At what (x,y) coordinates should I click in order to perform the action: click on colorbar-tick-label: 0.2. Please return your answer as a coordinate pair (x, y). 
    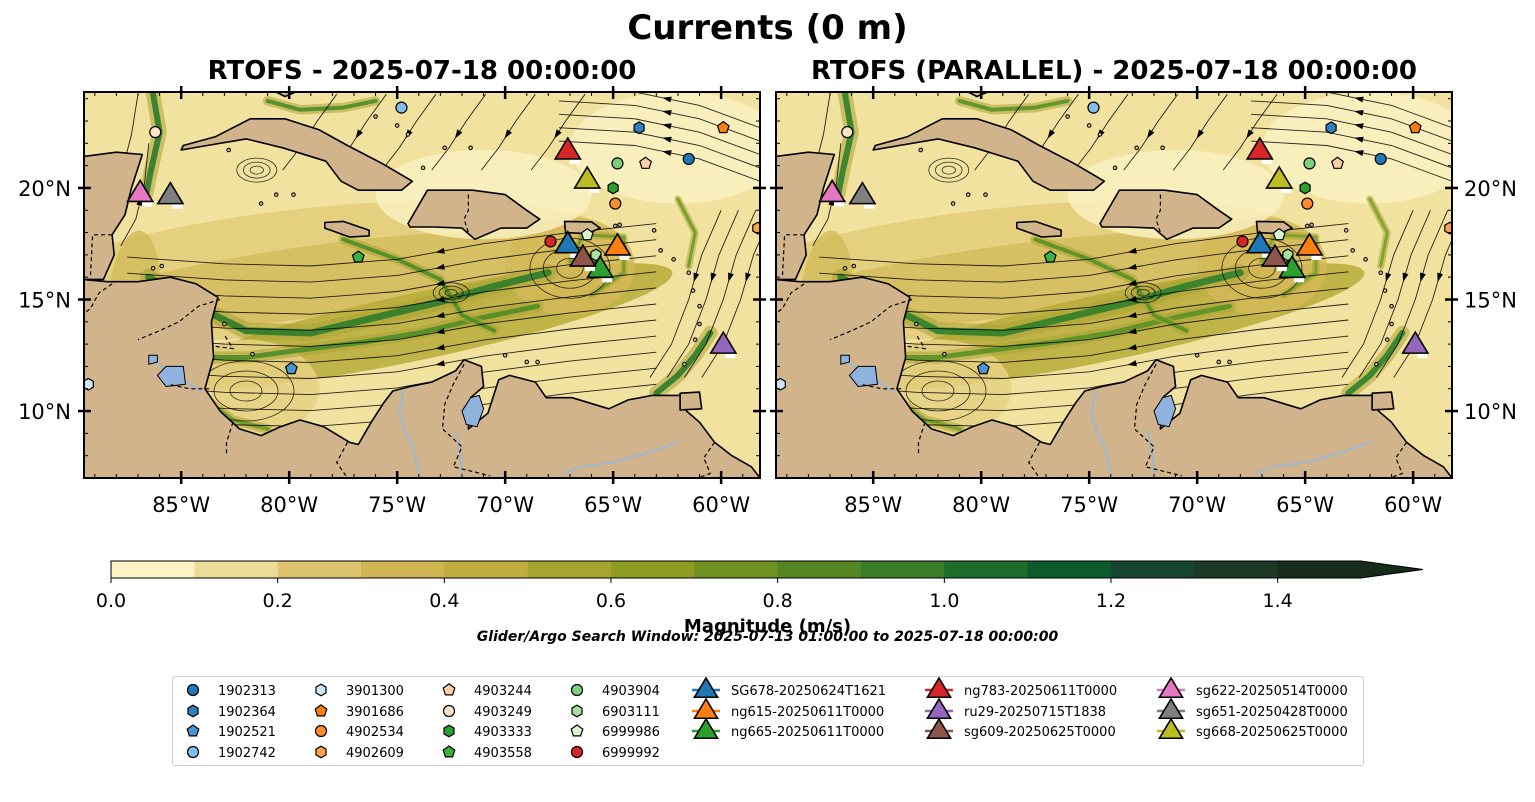
    Looking at the image, I should click on (278, 601).